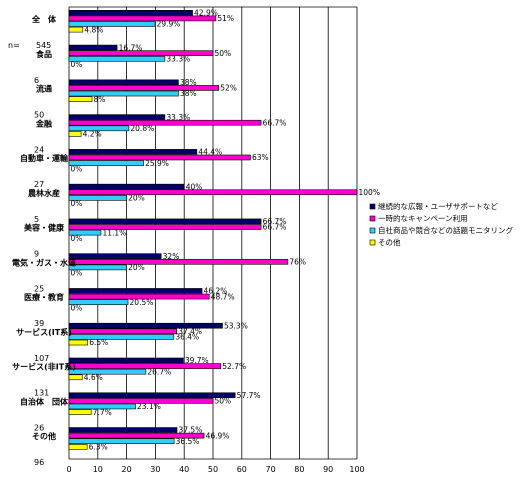 Image resolution: width=522 pixels, height=494 pixels. What do you see at coordinates (260, 157) in the screenshot?
I see `data-label: 63%` at bounding box center [260, 157].